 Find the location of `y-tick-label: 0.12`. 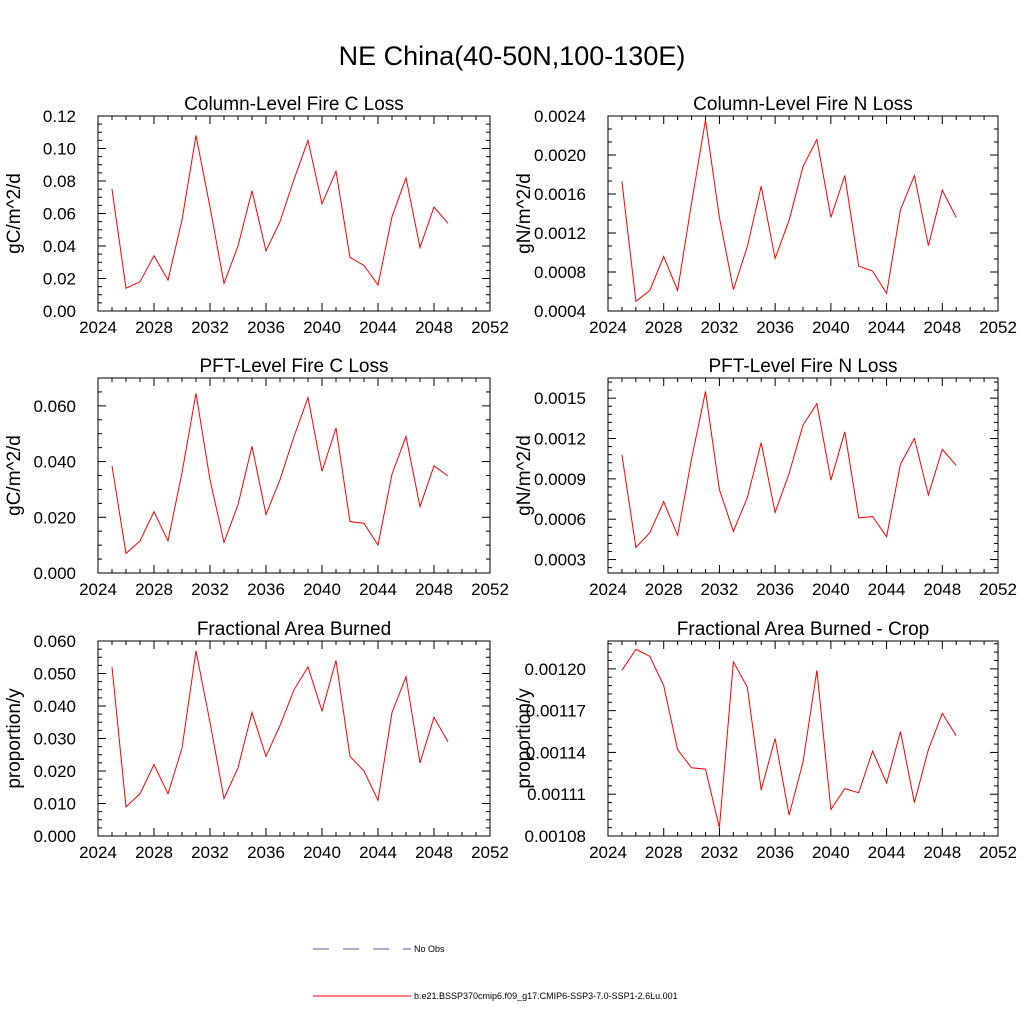

y-tick-label: 0.12 is located at coordinates (59, 116).